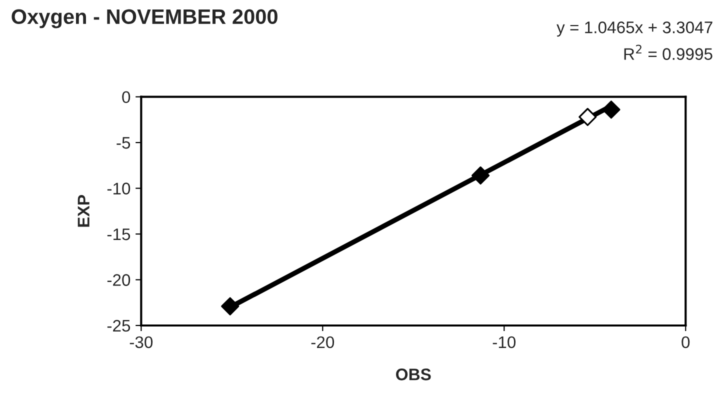 Image resolution: width=724 pixels, height=412 pixels. I want to click on y-tick-label: -20, so click(118, 280).